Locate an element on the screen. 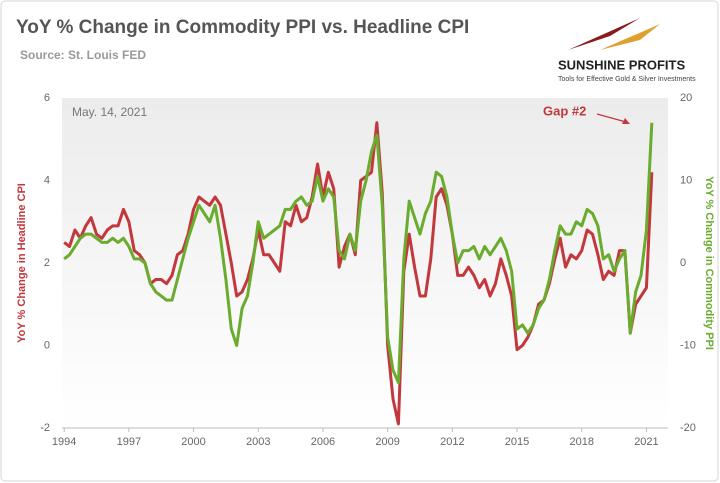 The width and height of the screenshot is (720, 483). annotation-arrow is located at coordinates (611, 118).